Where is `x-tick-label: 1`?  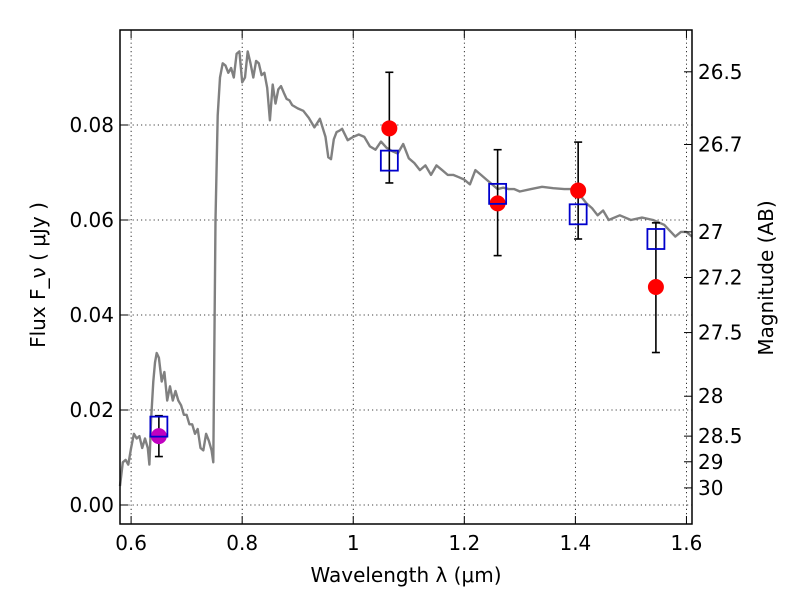 x-tick-label: 1 is located at coordinates (353, 543).